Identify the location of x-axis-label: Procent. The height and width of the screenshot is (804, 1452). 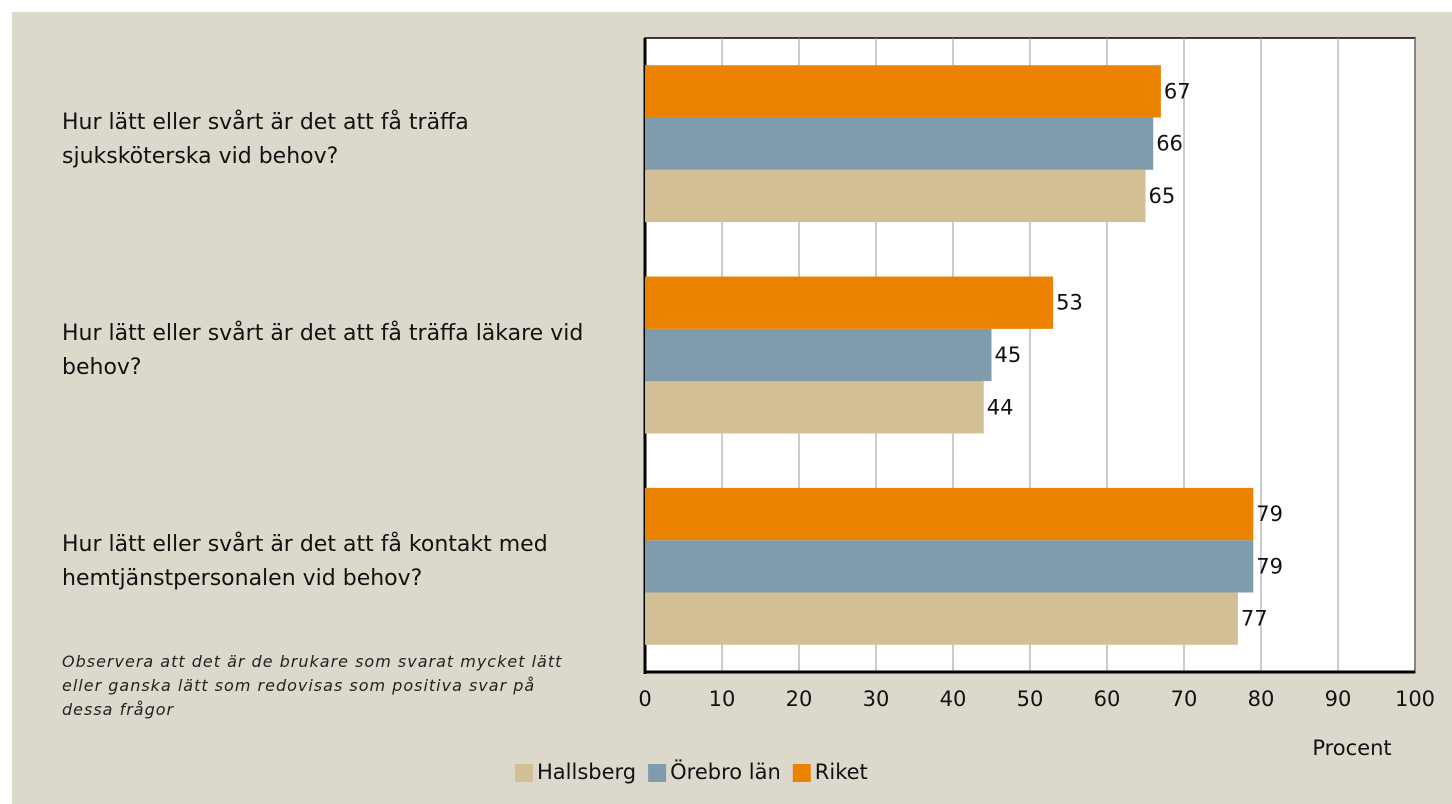
(1351, 748).